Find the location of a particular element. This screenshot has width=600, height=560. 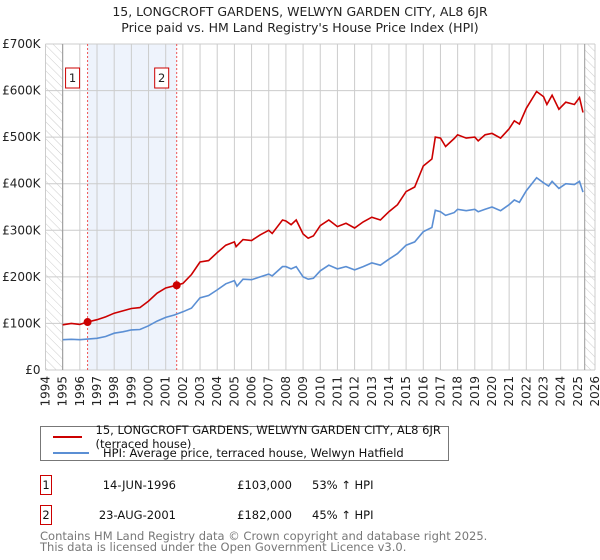

x-tick-label: 1996 is located at coordinates (80, 391).